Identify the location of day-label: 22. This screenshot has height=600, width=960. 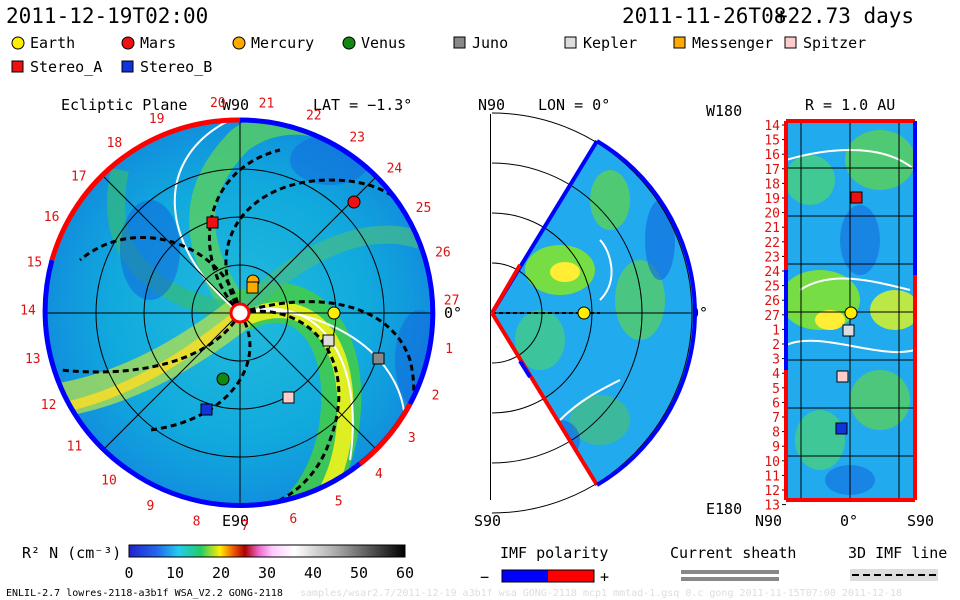
(314, 115).